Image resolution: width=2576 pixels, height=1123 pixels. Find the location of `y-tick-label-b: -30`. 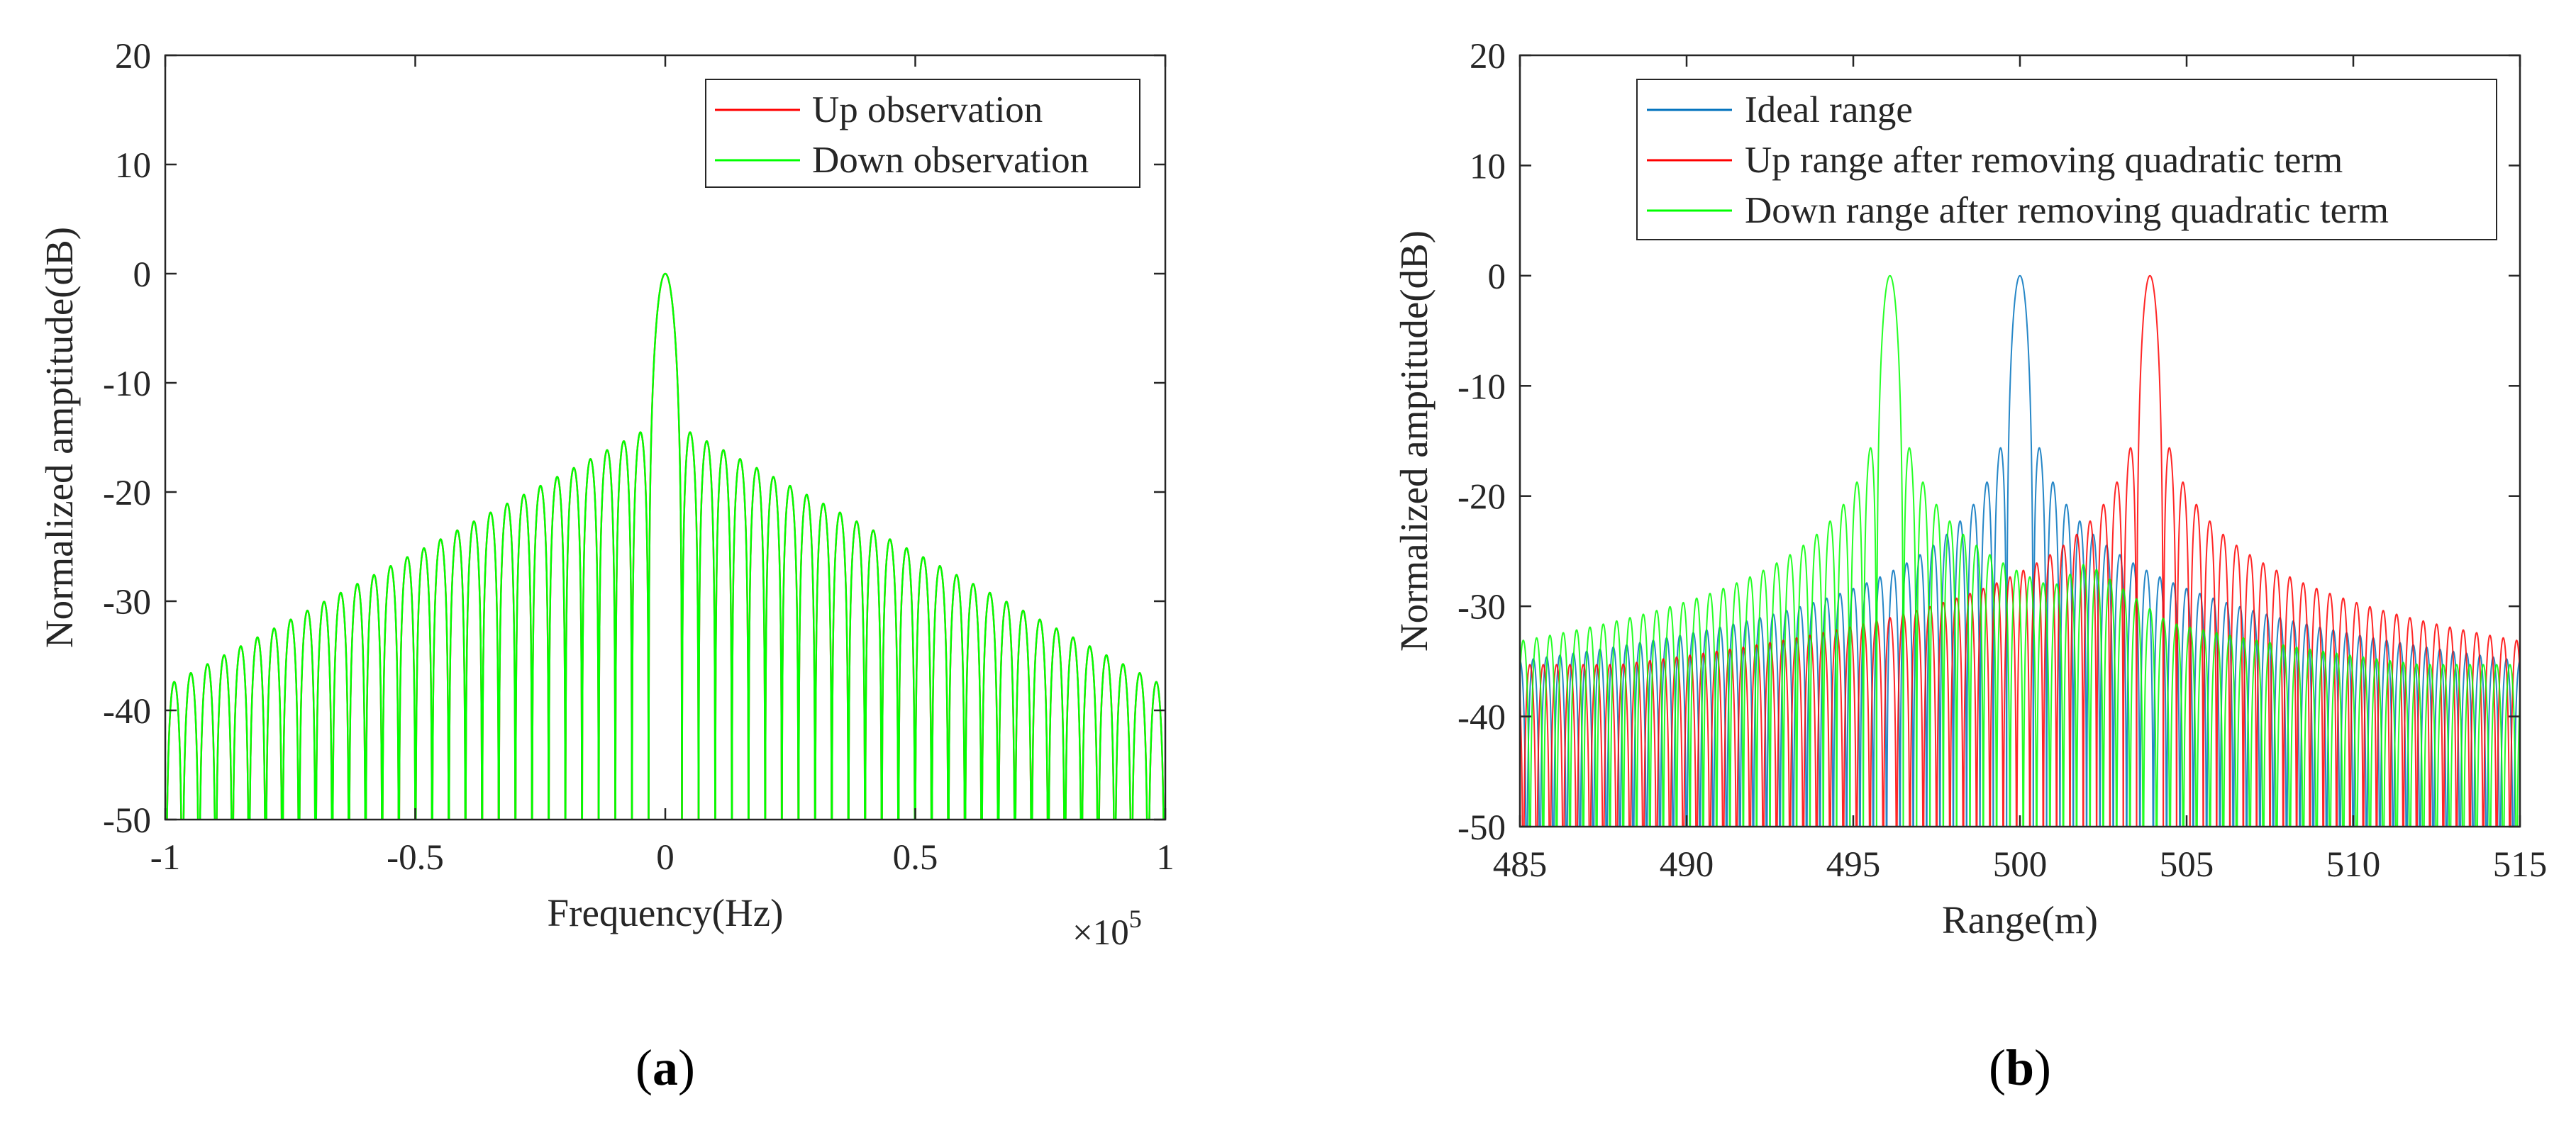

y-tick-label-b: -30 is located at coordinates (1482, 607).